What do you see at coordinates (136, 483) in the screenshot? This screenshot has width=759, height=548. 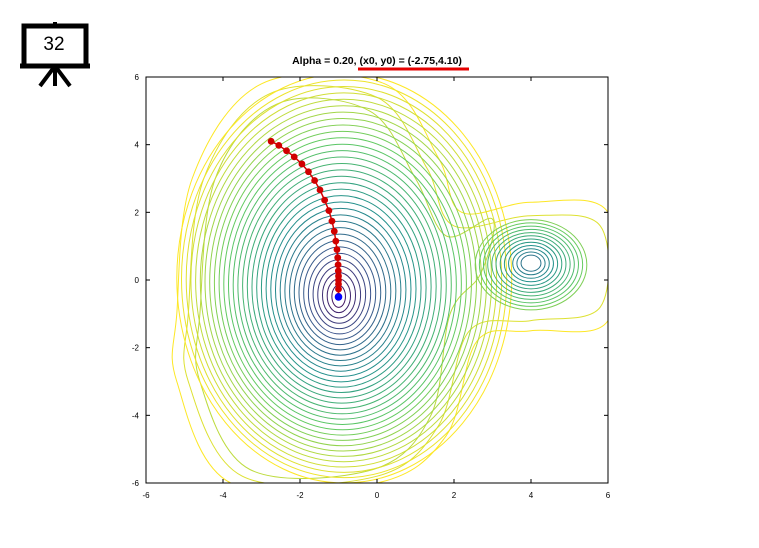 I see `y-tick-label: -6` at bounding box center [136, 483].